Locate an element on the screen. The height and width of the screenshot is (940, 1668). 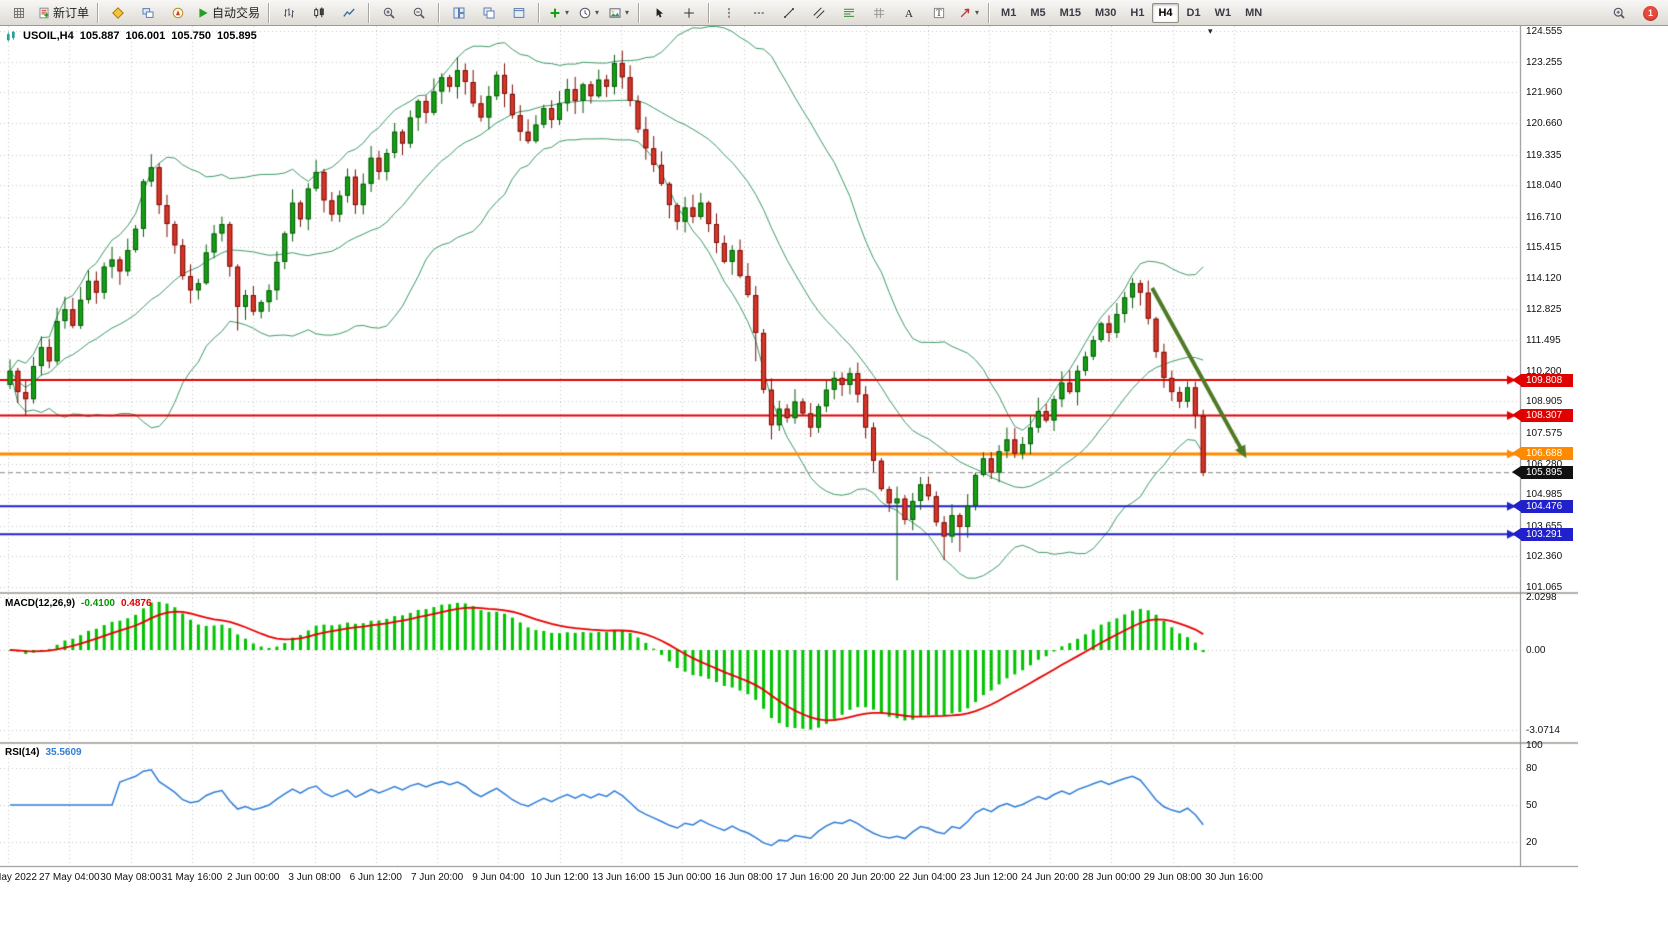
price-tick-label: 108.905 is located at coordinates (1544, 402).